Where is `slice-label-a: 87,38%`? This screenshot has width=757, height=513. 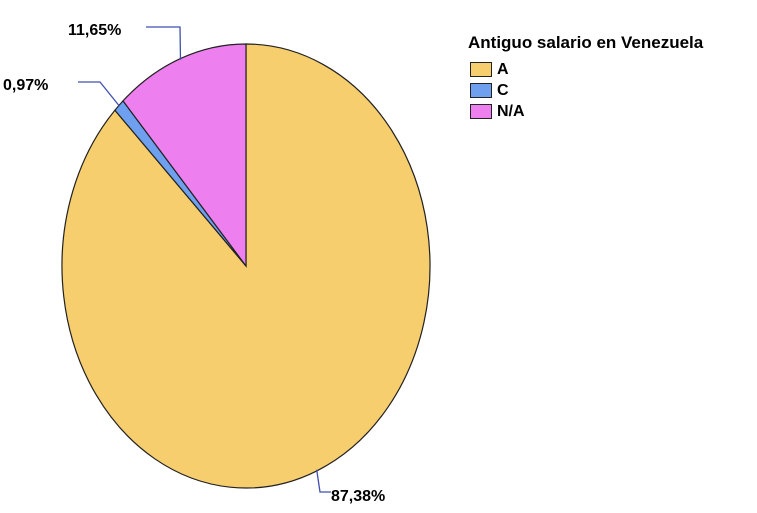 slice-label-a: 87,38% is located at coordinates (358, 496).